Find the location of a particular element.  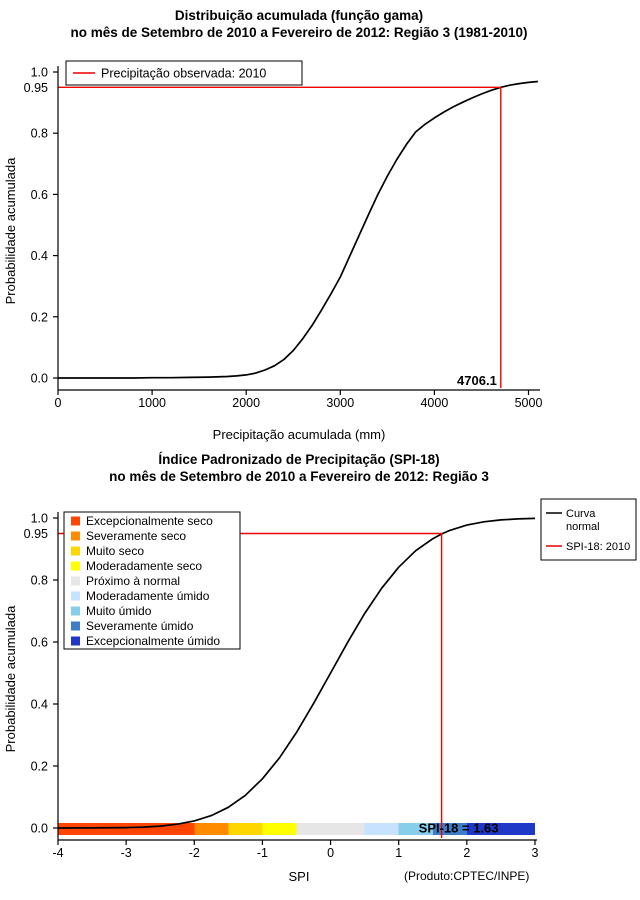

x-tick-label: -1 is located at coordinates (262, 853).